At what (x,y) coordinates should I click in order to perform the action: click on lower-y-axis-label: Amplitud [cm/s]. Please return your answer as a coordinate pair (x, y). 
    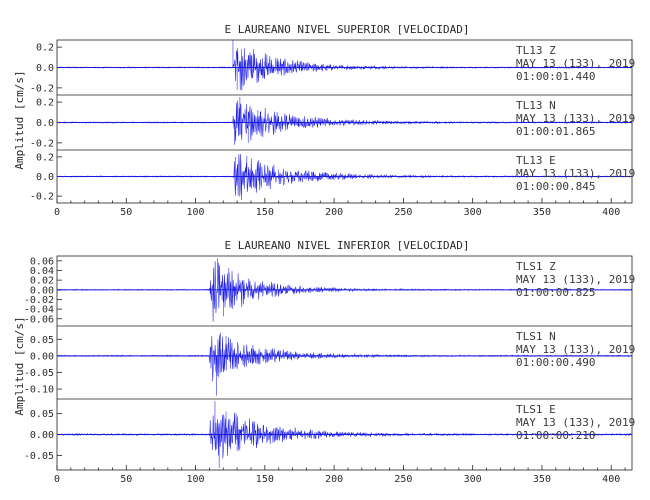
    Looking at the image, I should click on (19, 365).